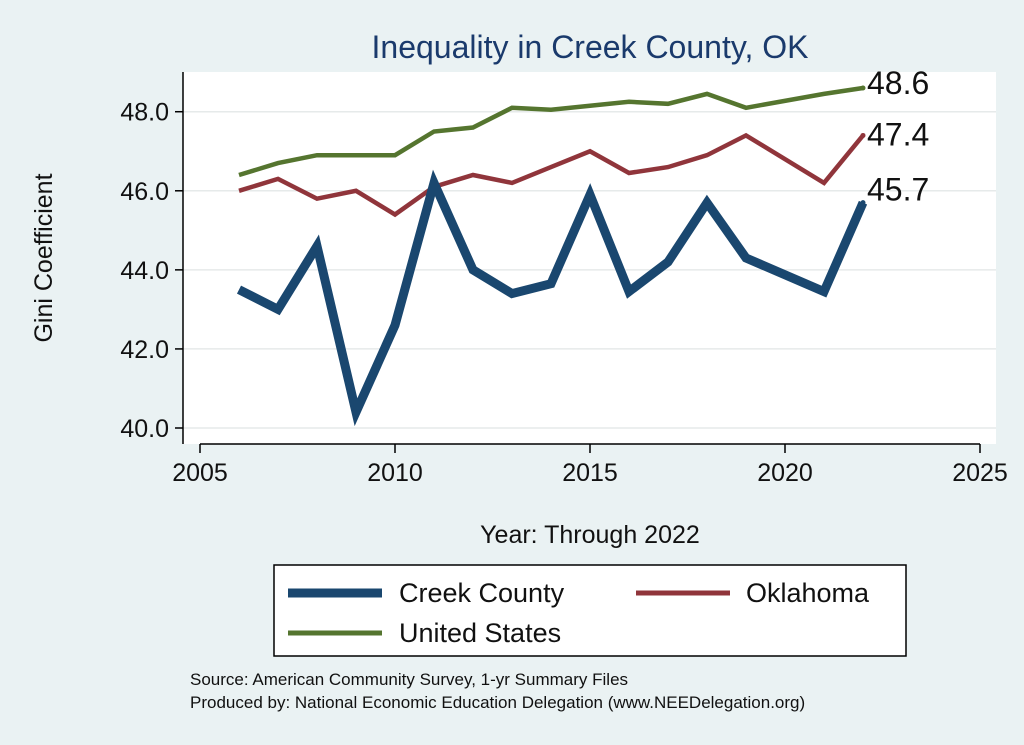  What do you see at coordinates (144, 429) in the screenshot?
I see `y-tick-label: 40.0` at bounding box center [144, 429].